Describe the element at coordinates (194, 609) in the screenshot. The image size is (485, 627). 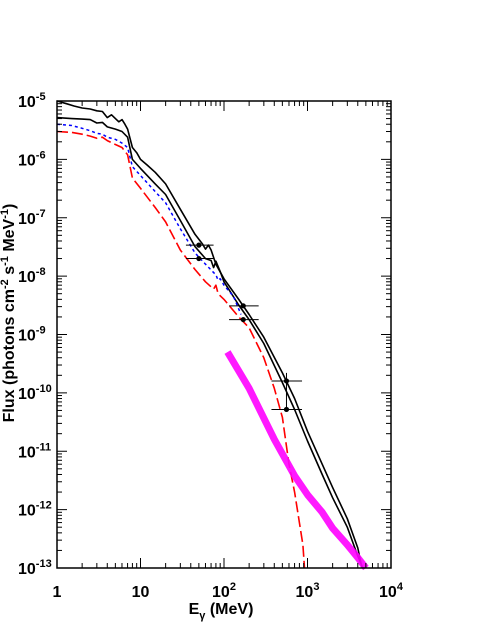
I see `x-axis-title-main: E` at that location.